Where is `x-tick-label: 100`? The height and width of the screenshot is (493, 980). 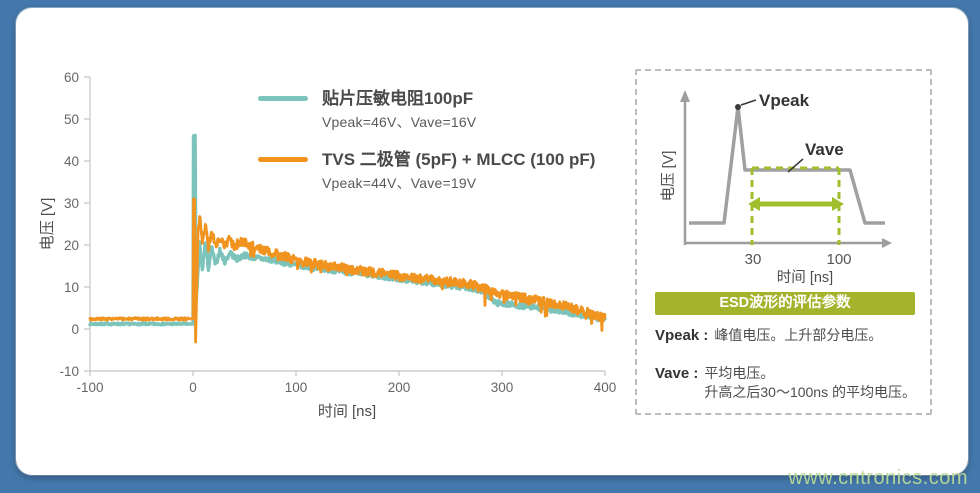 x-tick-label: 100 is located at coordinates (296, 387).